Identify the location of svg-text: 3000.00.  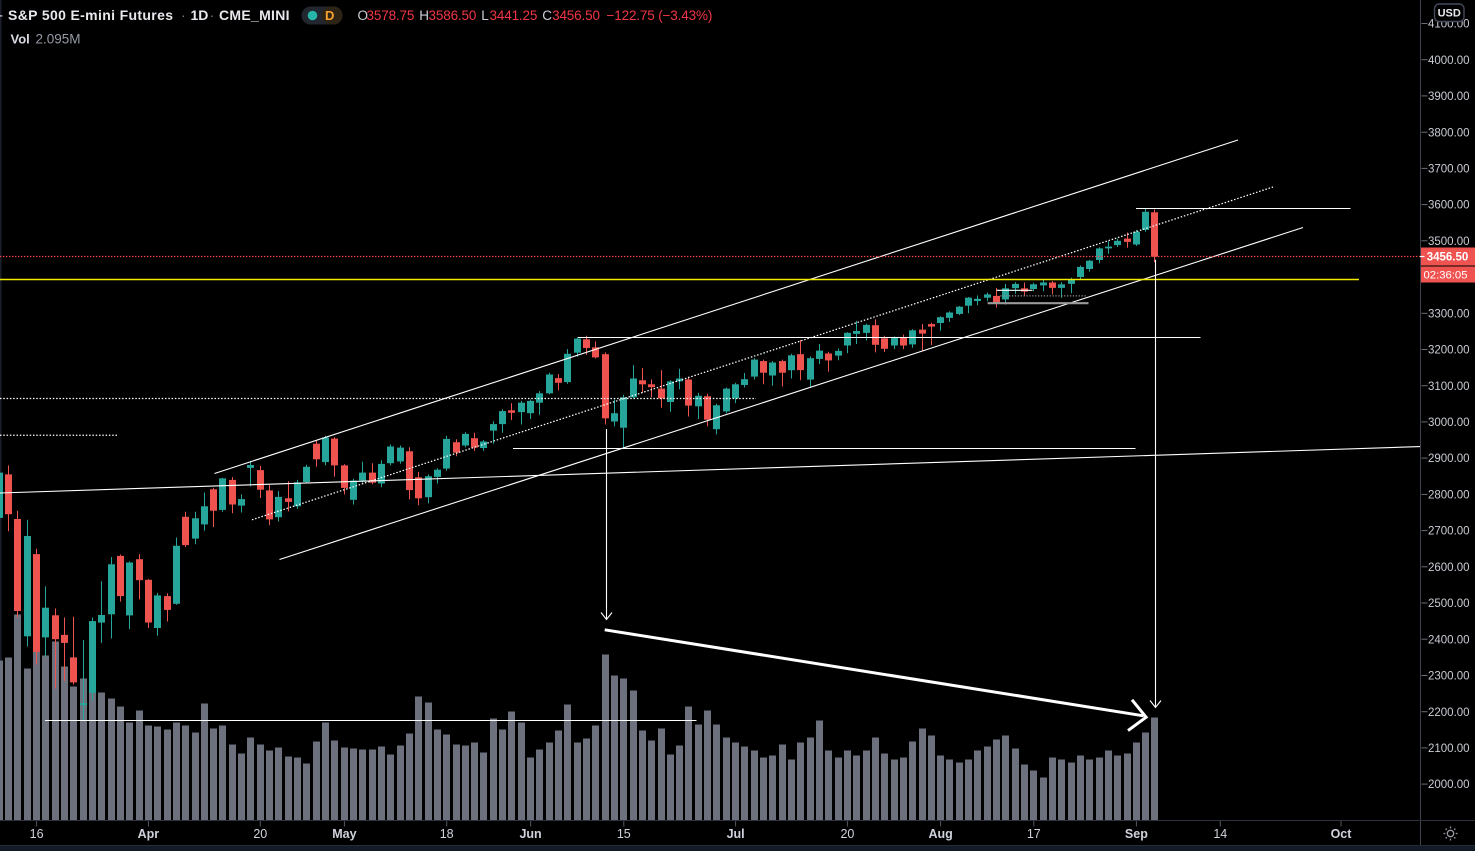
(1449, 423).